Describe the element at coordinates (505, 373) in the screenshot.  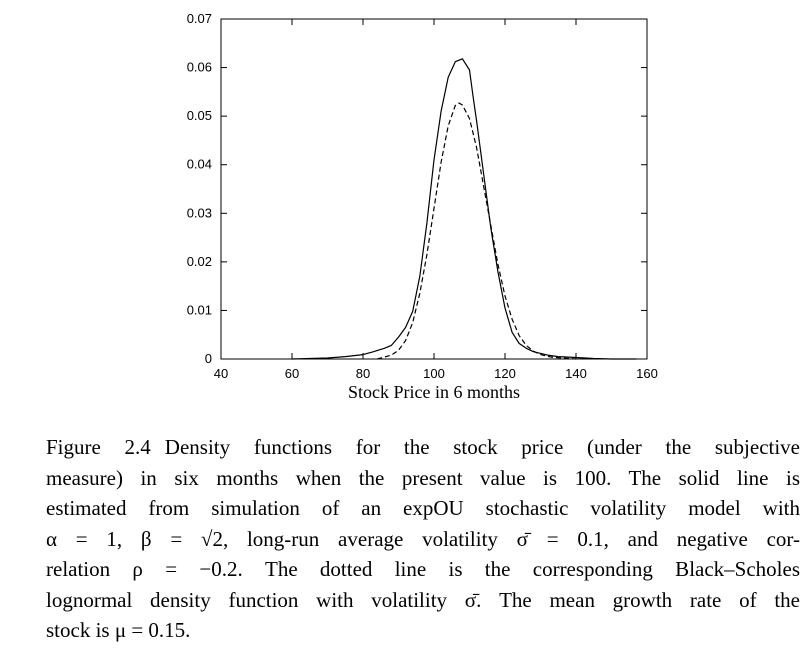
I see `x-tick-label: 120` at that location.